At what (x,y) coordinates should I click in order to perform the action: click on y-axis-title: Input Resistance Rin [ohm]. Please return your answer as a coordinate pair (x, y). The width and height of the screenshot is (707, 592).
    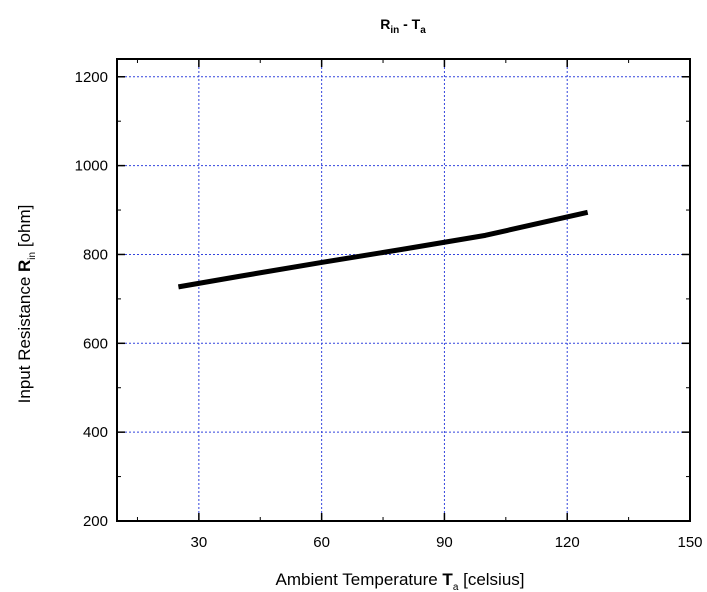
    Looking at the image, I should click on (26, 304).